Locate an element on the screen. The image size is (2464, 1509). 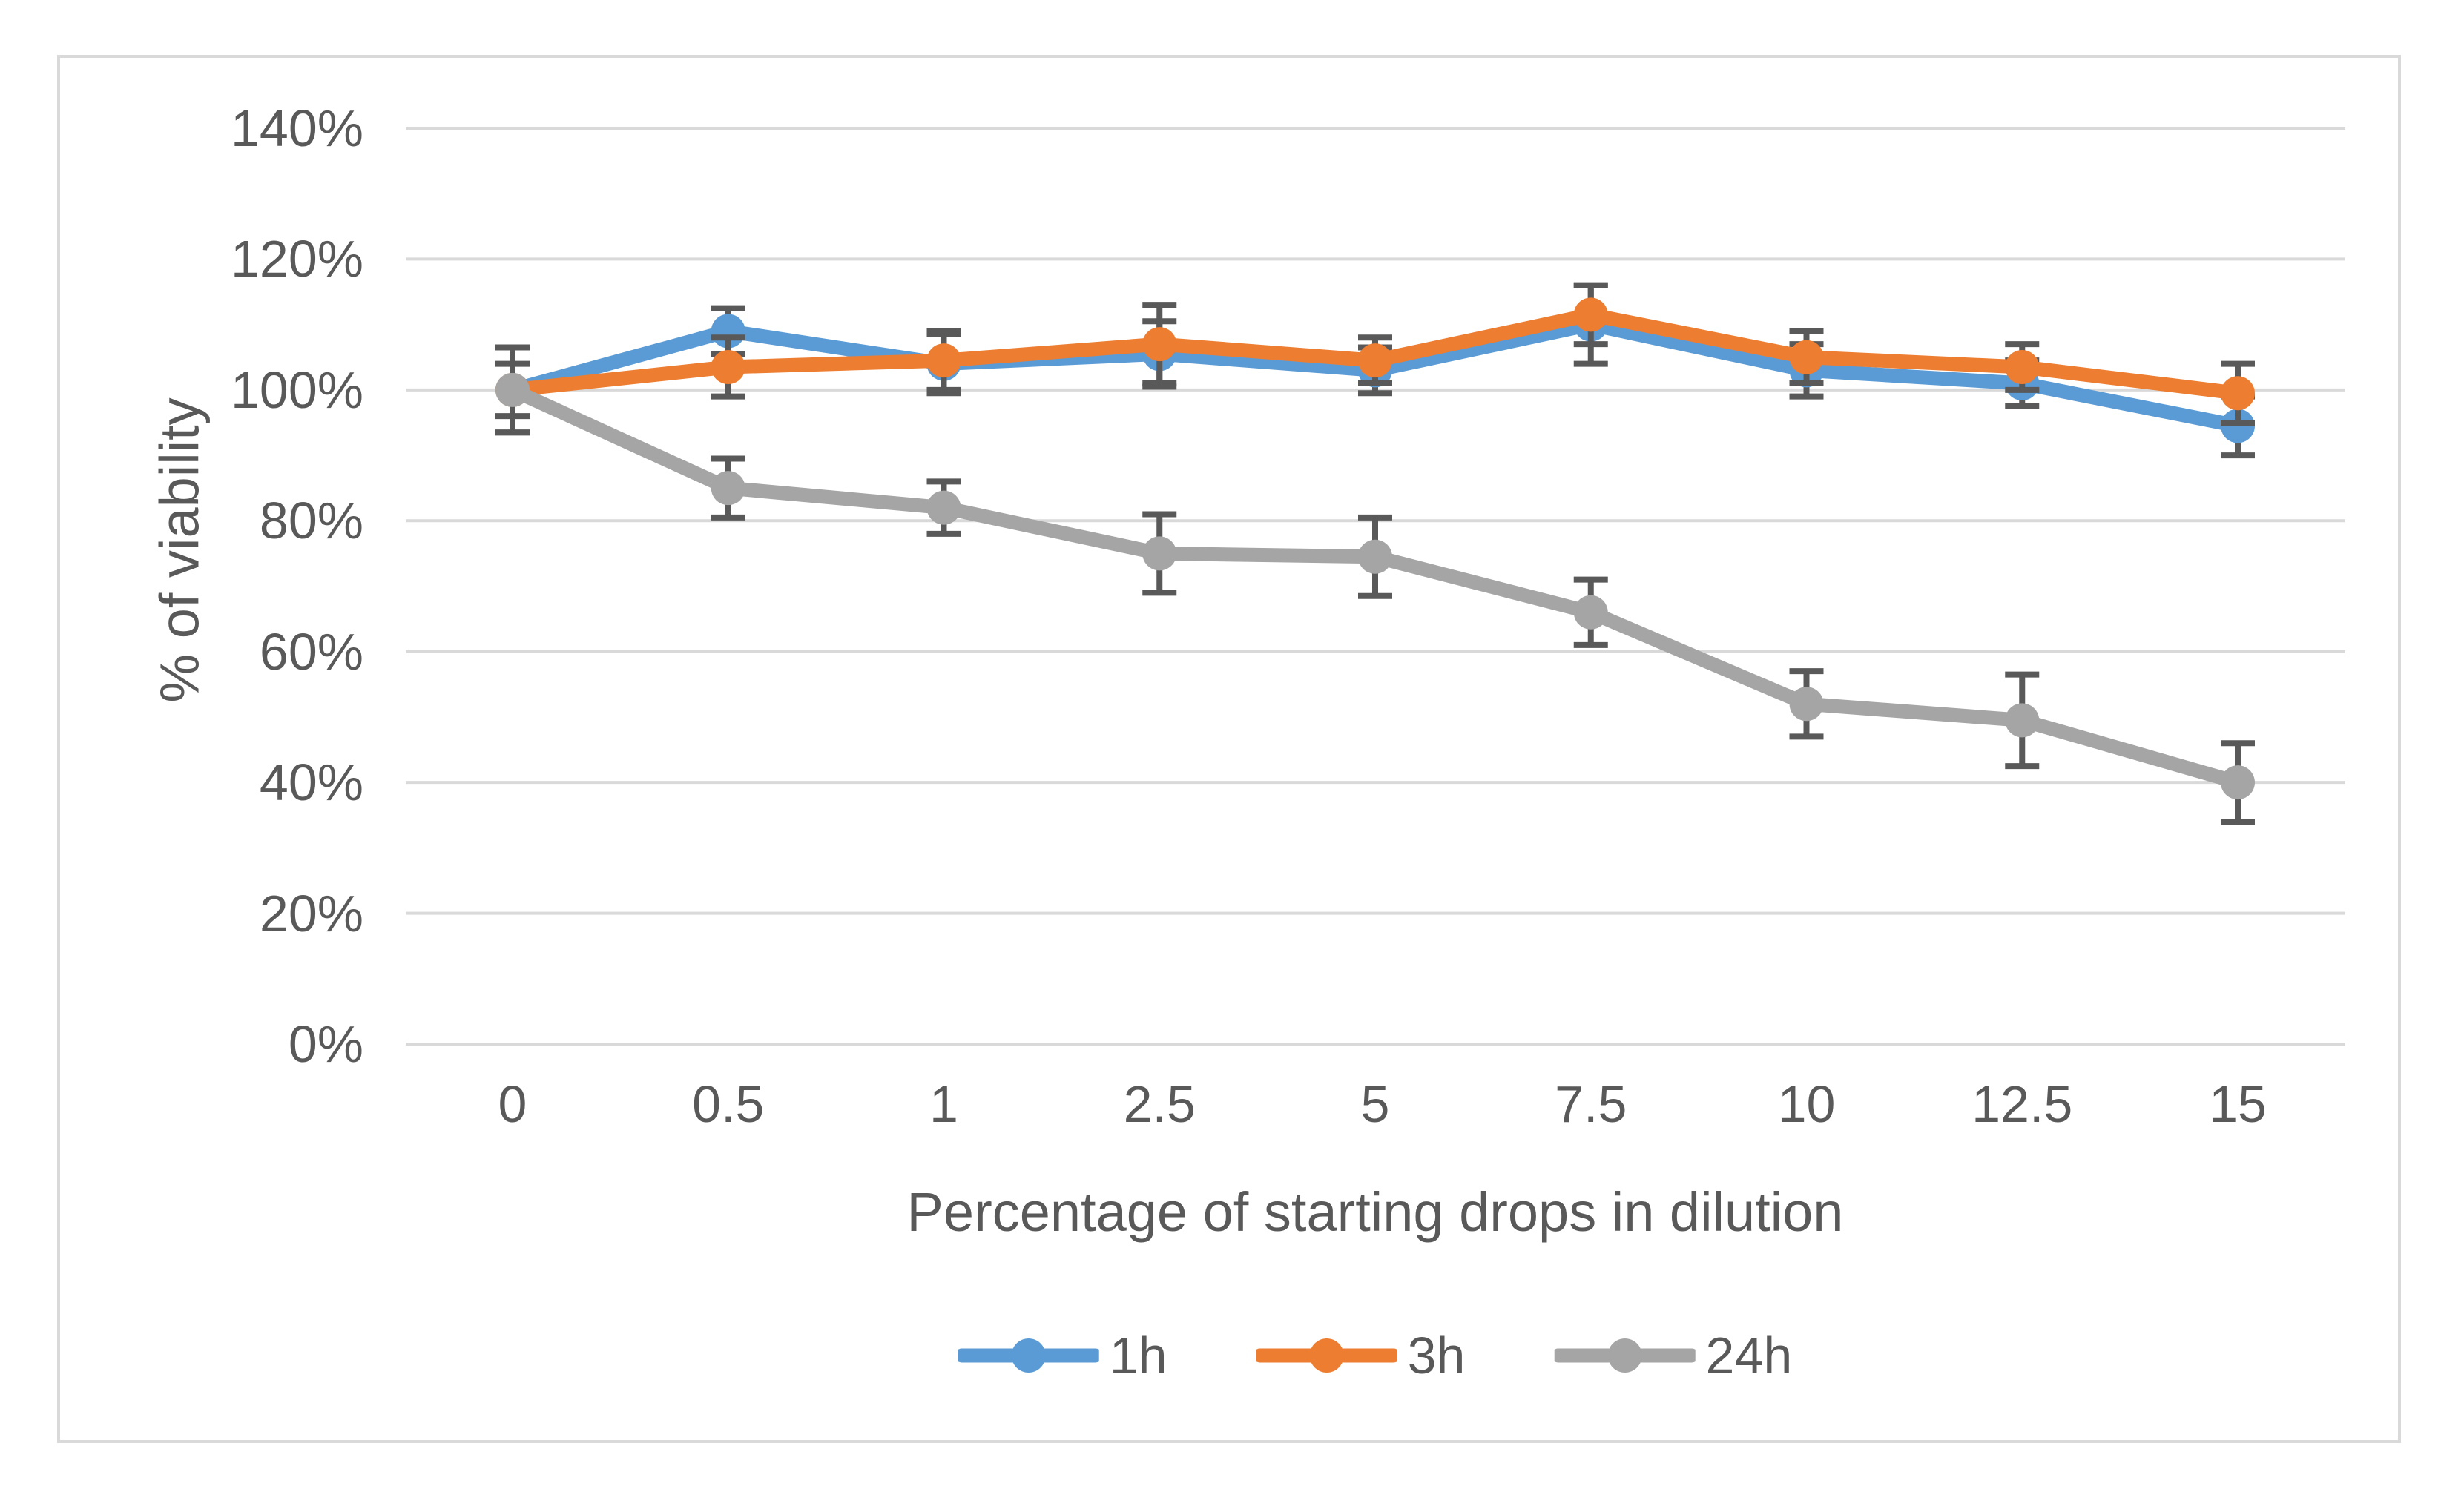
legend-label-1h: 1h is located at coordinates (1138, 1355).